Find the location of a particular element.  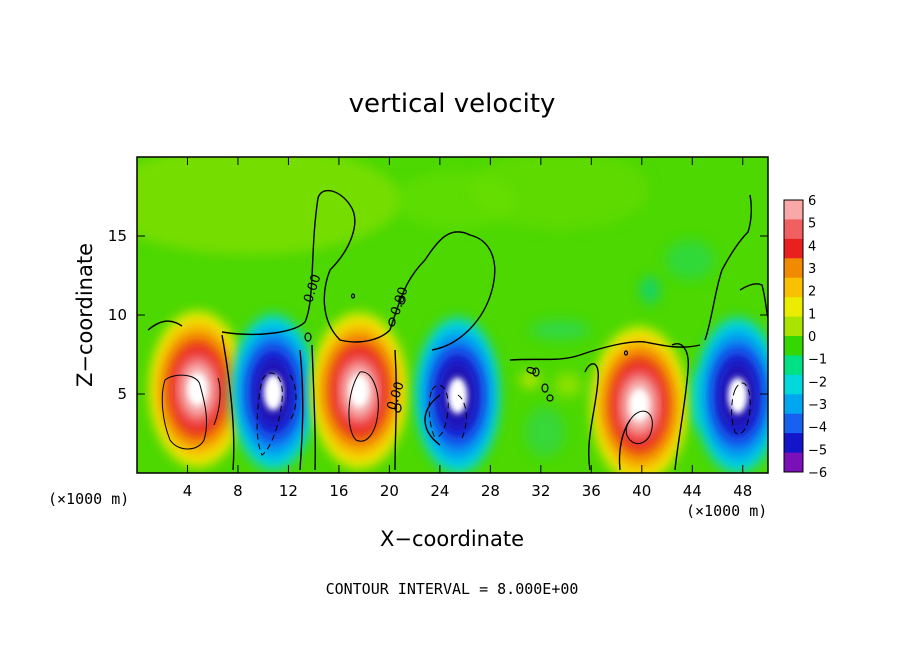

chart-title: vertical velocity is located at coordinates (452, 104).